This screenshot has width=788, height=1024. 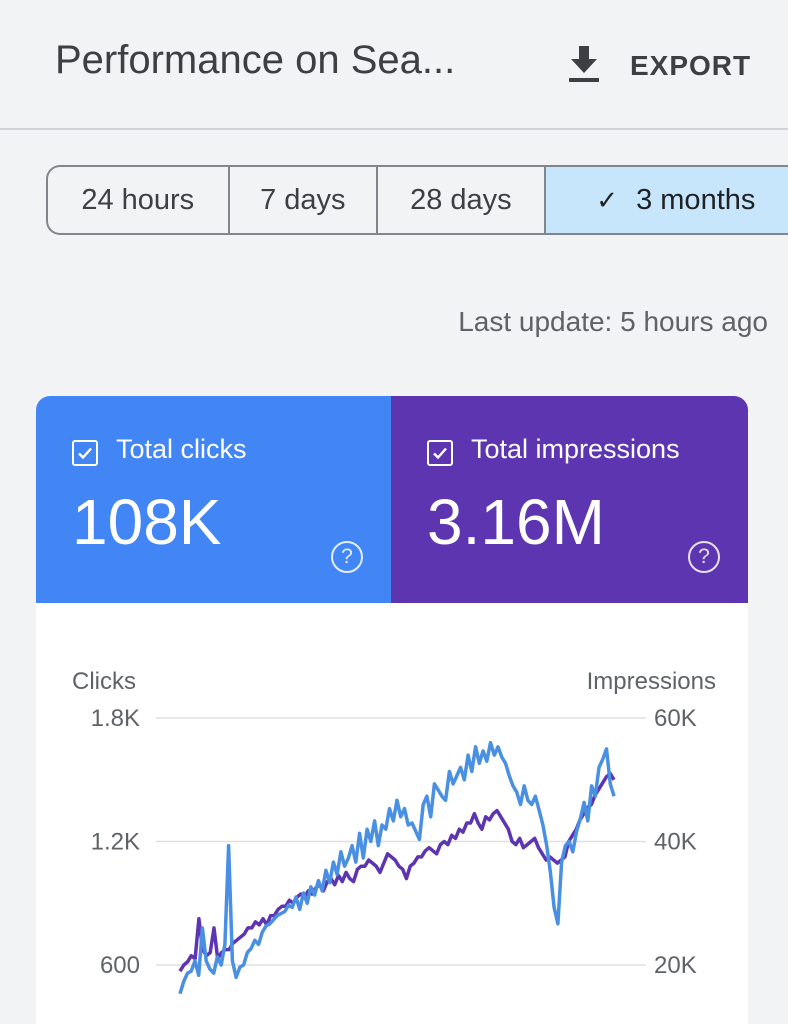 I want to click on range-option-label: 3 months, so click(x=696, y=199).